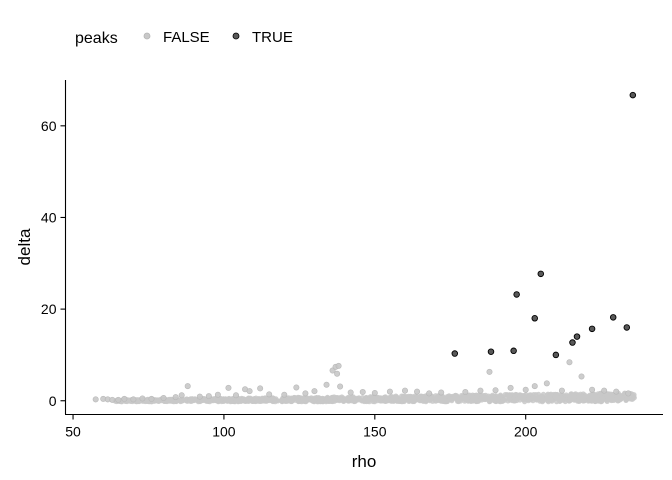  Describe the element at coordinates (224, 432) in the screenshot. I see `x-tick-label-1: 100` at that location.